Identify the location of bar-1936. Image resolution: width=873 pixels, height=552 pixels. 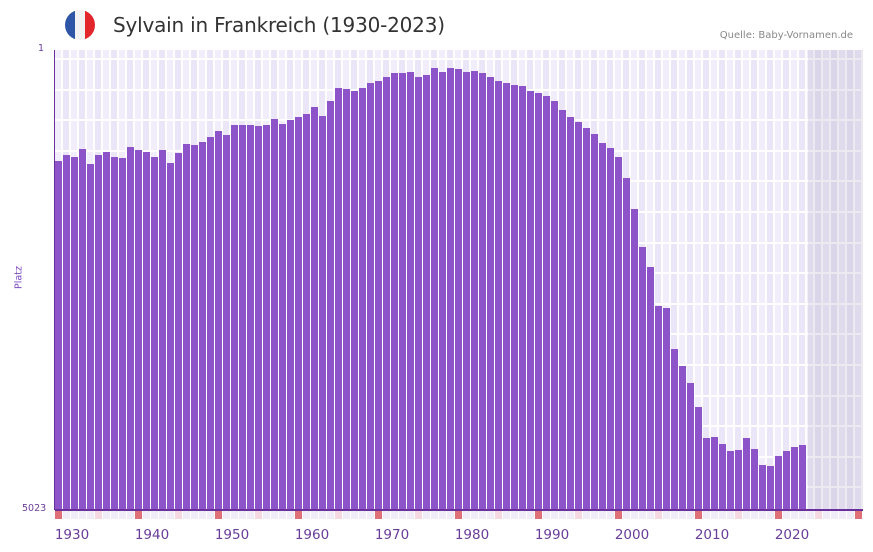
(106, 331).